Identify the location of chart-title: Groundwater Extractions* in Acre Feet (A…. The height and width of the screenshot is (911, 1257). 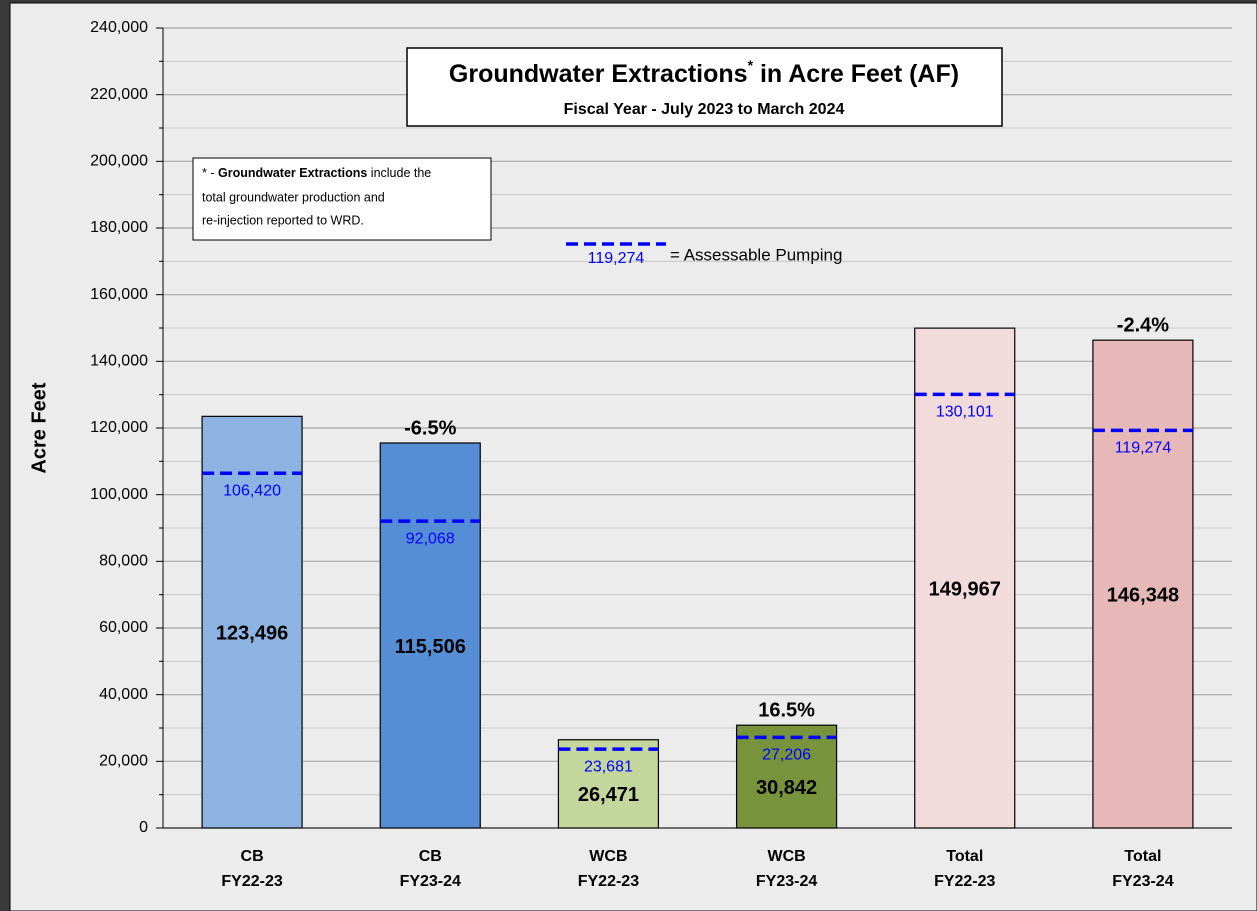
(704, 72).